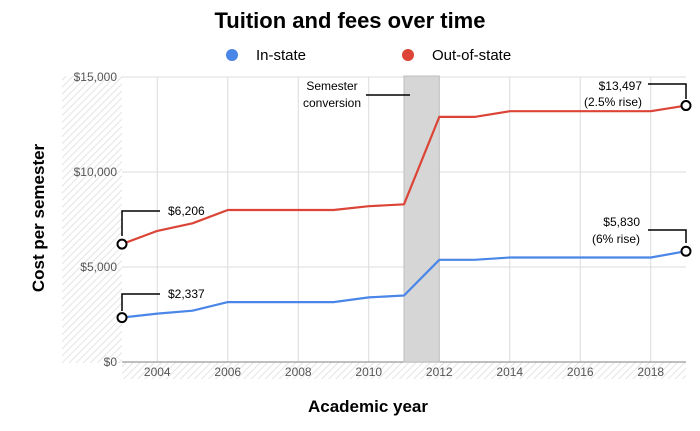 The image size is (700, 431). Describe the element at coordinates (157, 372) in the screenshot. I see `x-tick-label: 2004` at that location.